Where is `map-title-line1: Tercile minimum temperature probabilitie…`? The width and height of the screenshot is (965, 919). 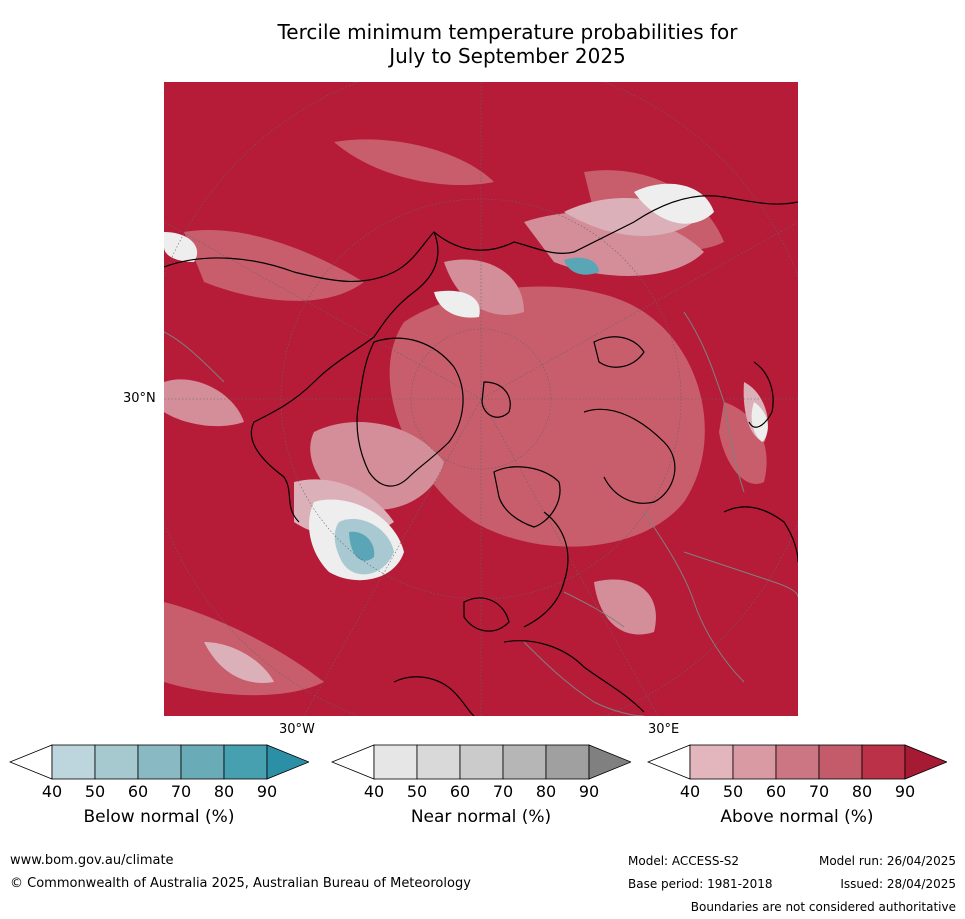
map-title-line1: Tercile minimum temperature probabilitie… is located at coordinates (507, 32).